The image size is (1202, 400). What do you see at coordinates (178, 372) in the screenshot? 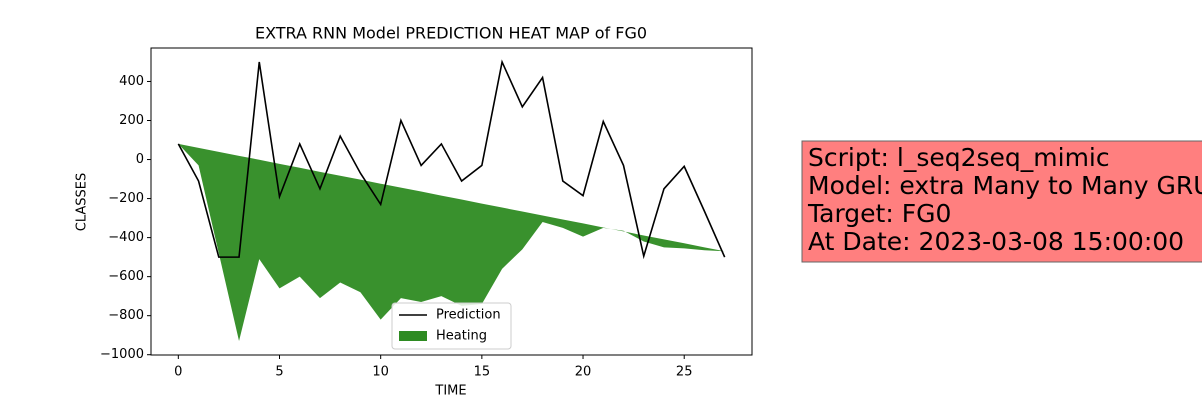
I see `x-tick-label: 0` at bounding box center [178, 372].